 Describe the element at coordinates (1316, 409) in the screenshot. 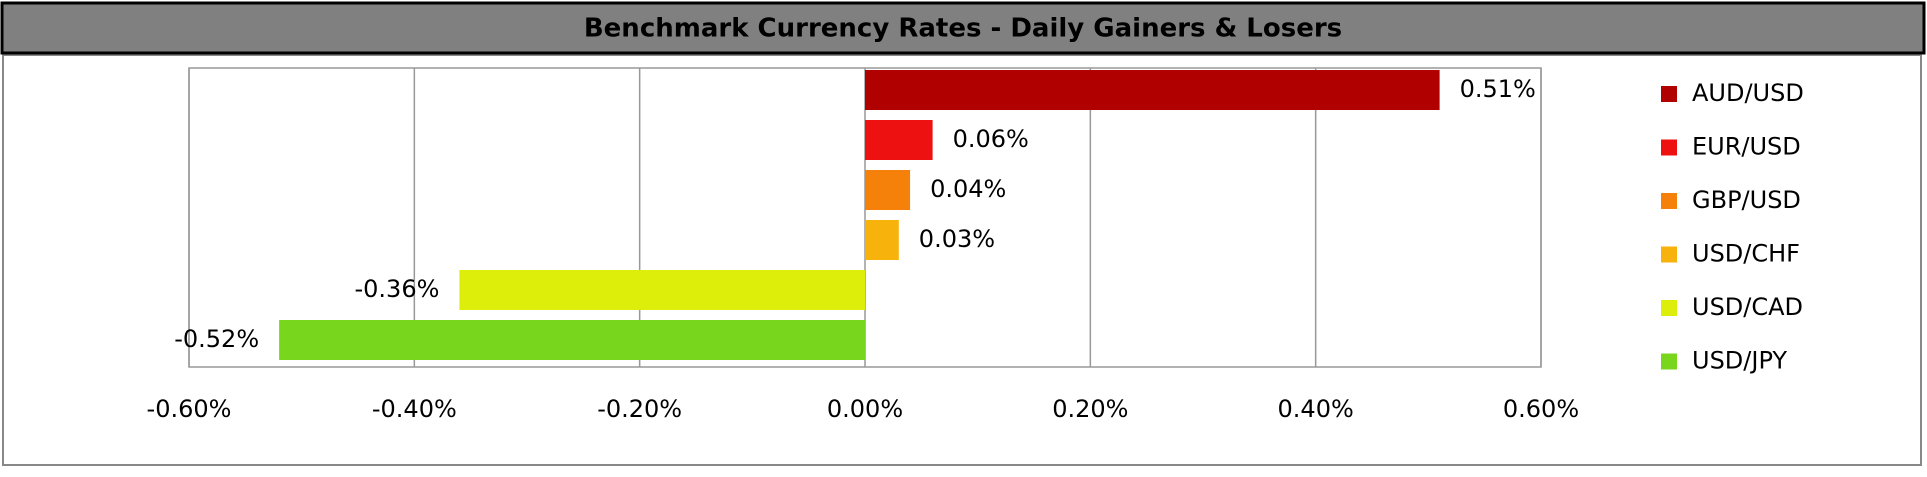

I see `x-tick-label: 0.40%` at that location.